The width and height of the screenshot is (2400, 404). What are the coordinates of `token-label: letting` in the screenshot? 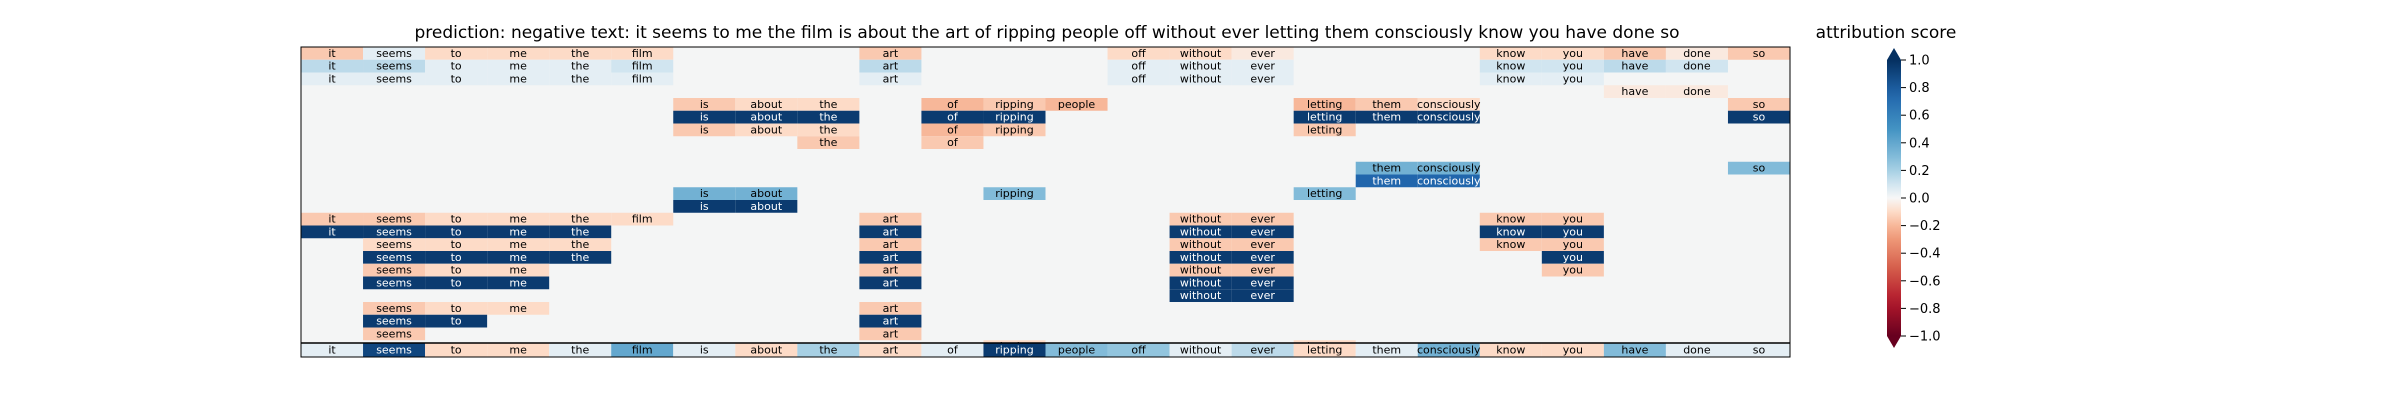 It's located at (1324, 193).